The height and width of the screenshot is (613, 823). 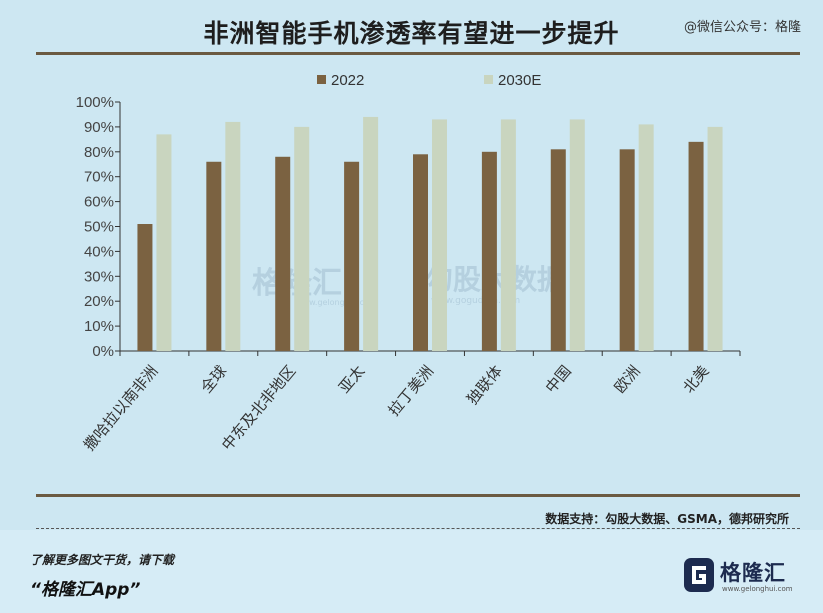 I want to click on x-tick-label: 撒哈拉以南非洲, so click(x=120, y=408).